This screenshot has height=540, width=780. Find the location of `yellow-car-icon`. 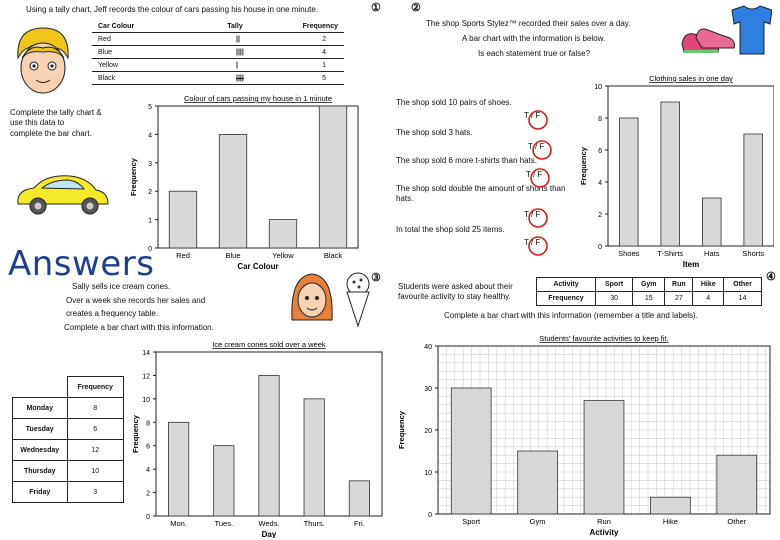

yellow-car-icon is located at coordinates (63, 195).